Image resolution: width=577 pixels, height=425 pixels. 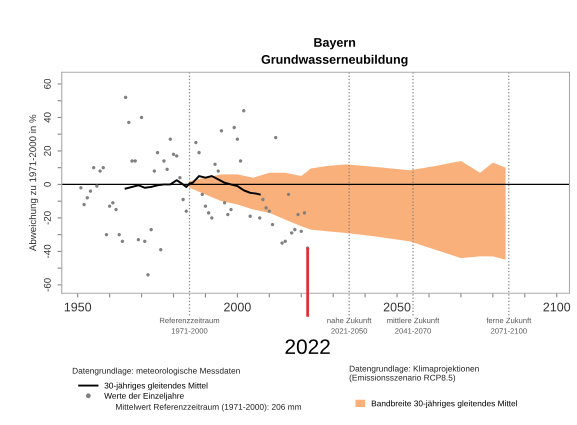 I want to click on text: Mittelwert Referenzzeitraum (1971-2000): 206 mm, so click(x=209, y=408).